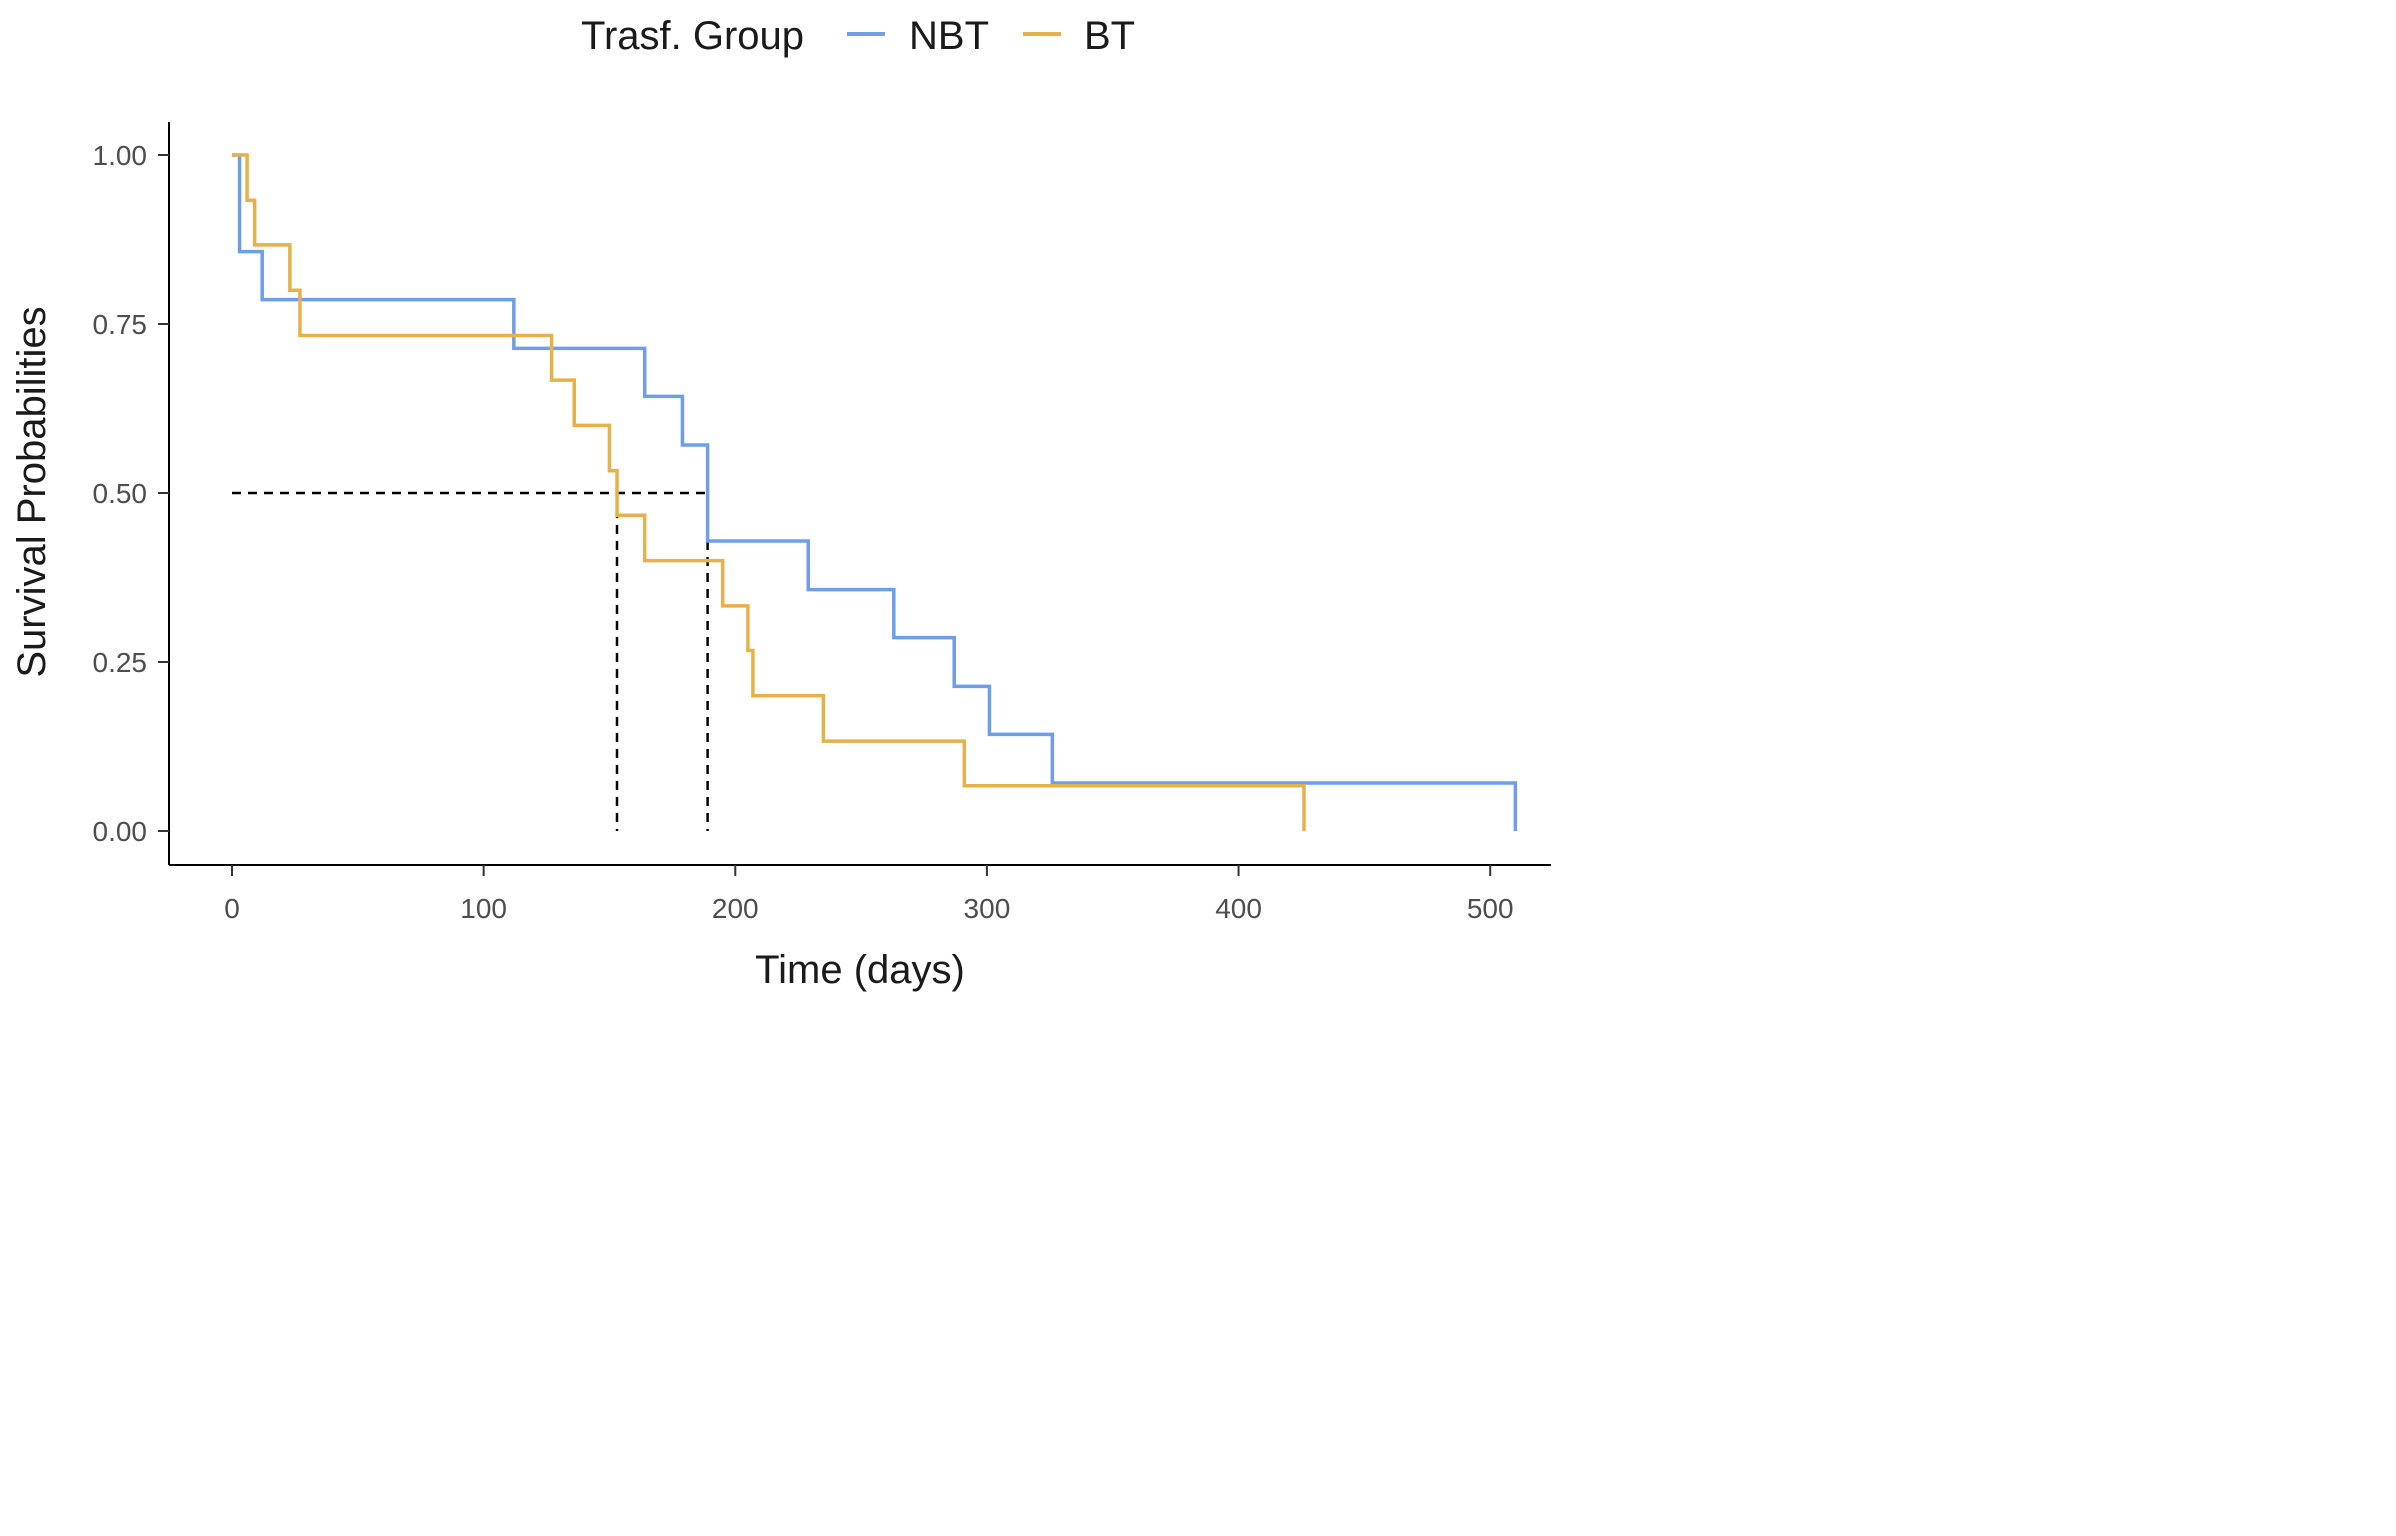  Describe the element at coordinates (1238, 908) in the screenshot. I see `x-tick-label: 400` at that location.